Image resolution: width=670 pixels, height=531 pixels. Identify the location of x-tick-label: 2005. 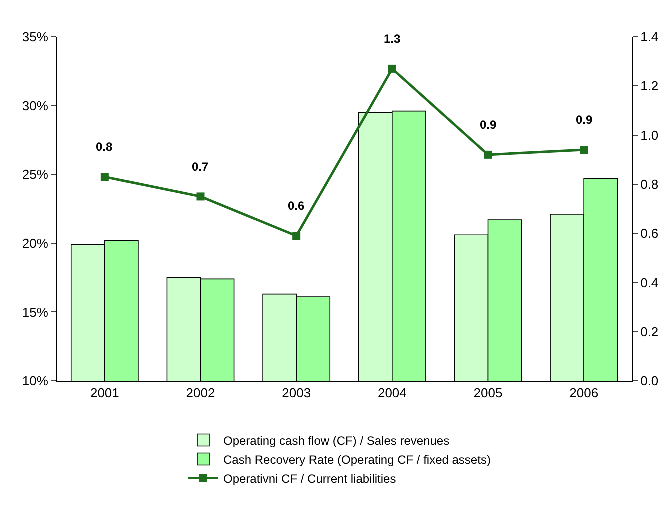
(488, 393).